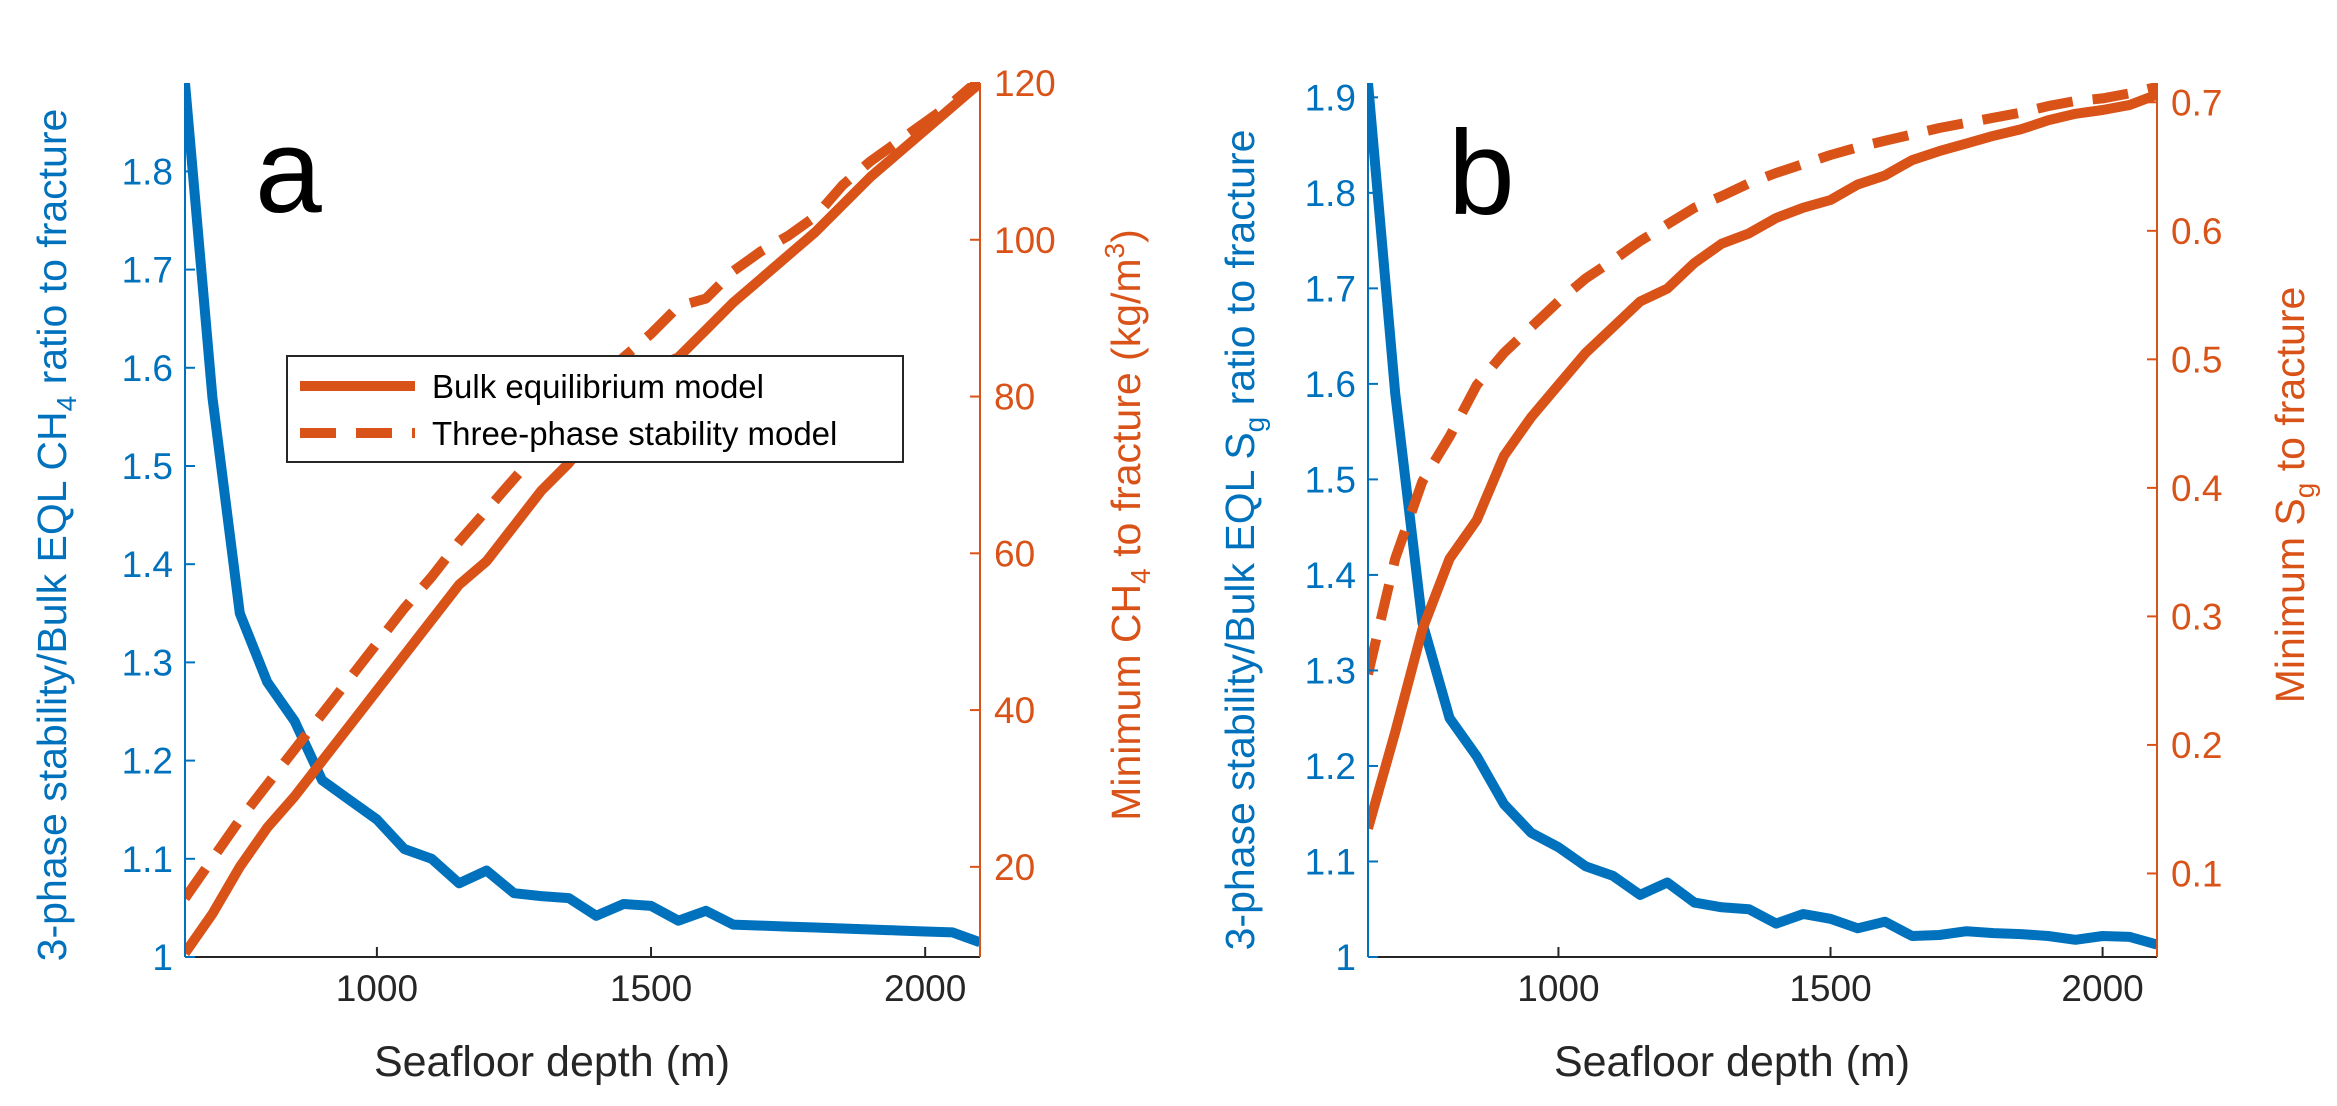 The image size is (2337, 1106). I want to click on panel-b-left-tick-label: 1.1, so click(1330, 861).